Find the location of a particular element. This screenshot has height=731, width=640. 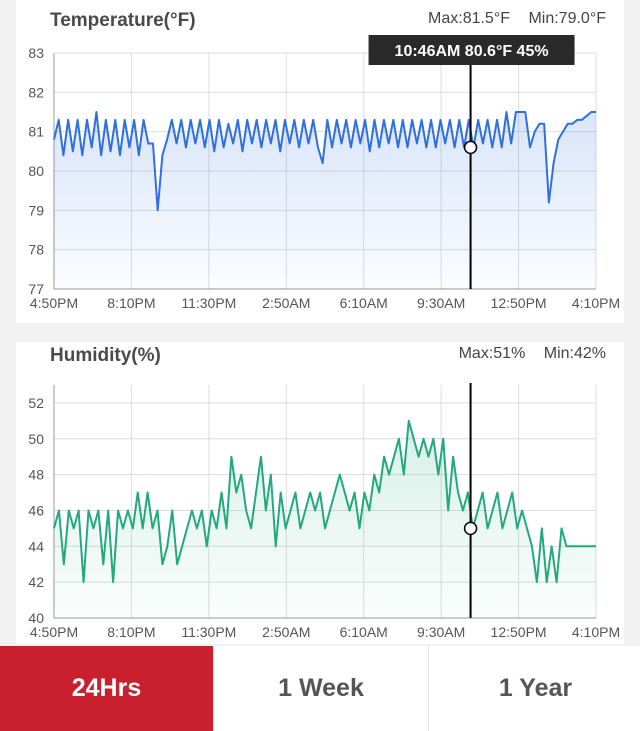

cursor-tooltip is located at coordinates (471, 50).